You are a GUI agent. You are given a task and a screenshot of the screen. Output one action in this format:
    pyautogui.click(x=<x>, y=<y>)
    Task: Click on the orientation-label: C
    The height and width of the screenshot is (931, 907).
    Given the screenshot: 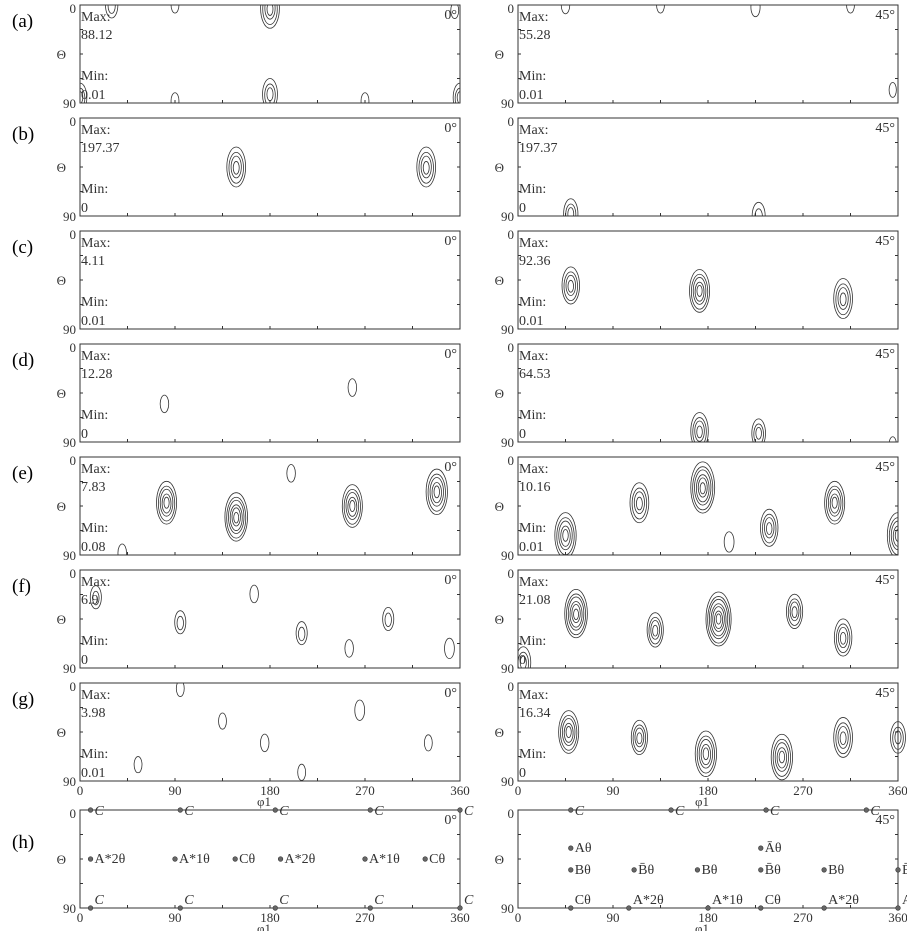 What is the action you would take?
    pyautogui.click(x=775, y=811)
    